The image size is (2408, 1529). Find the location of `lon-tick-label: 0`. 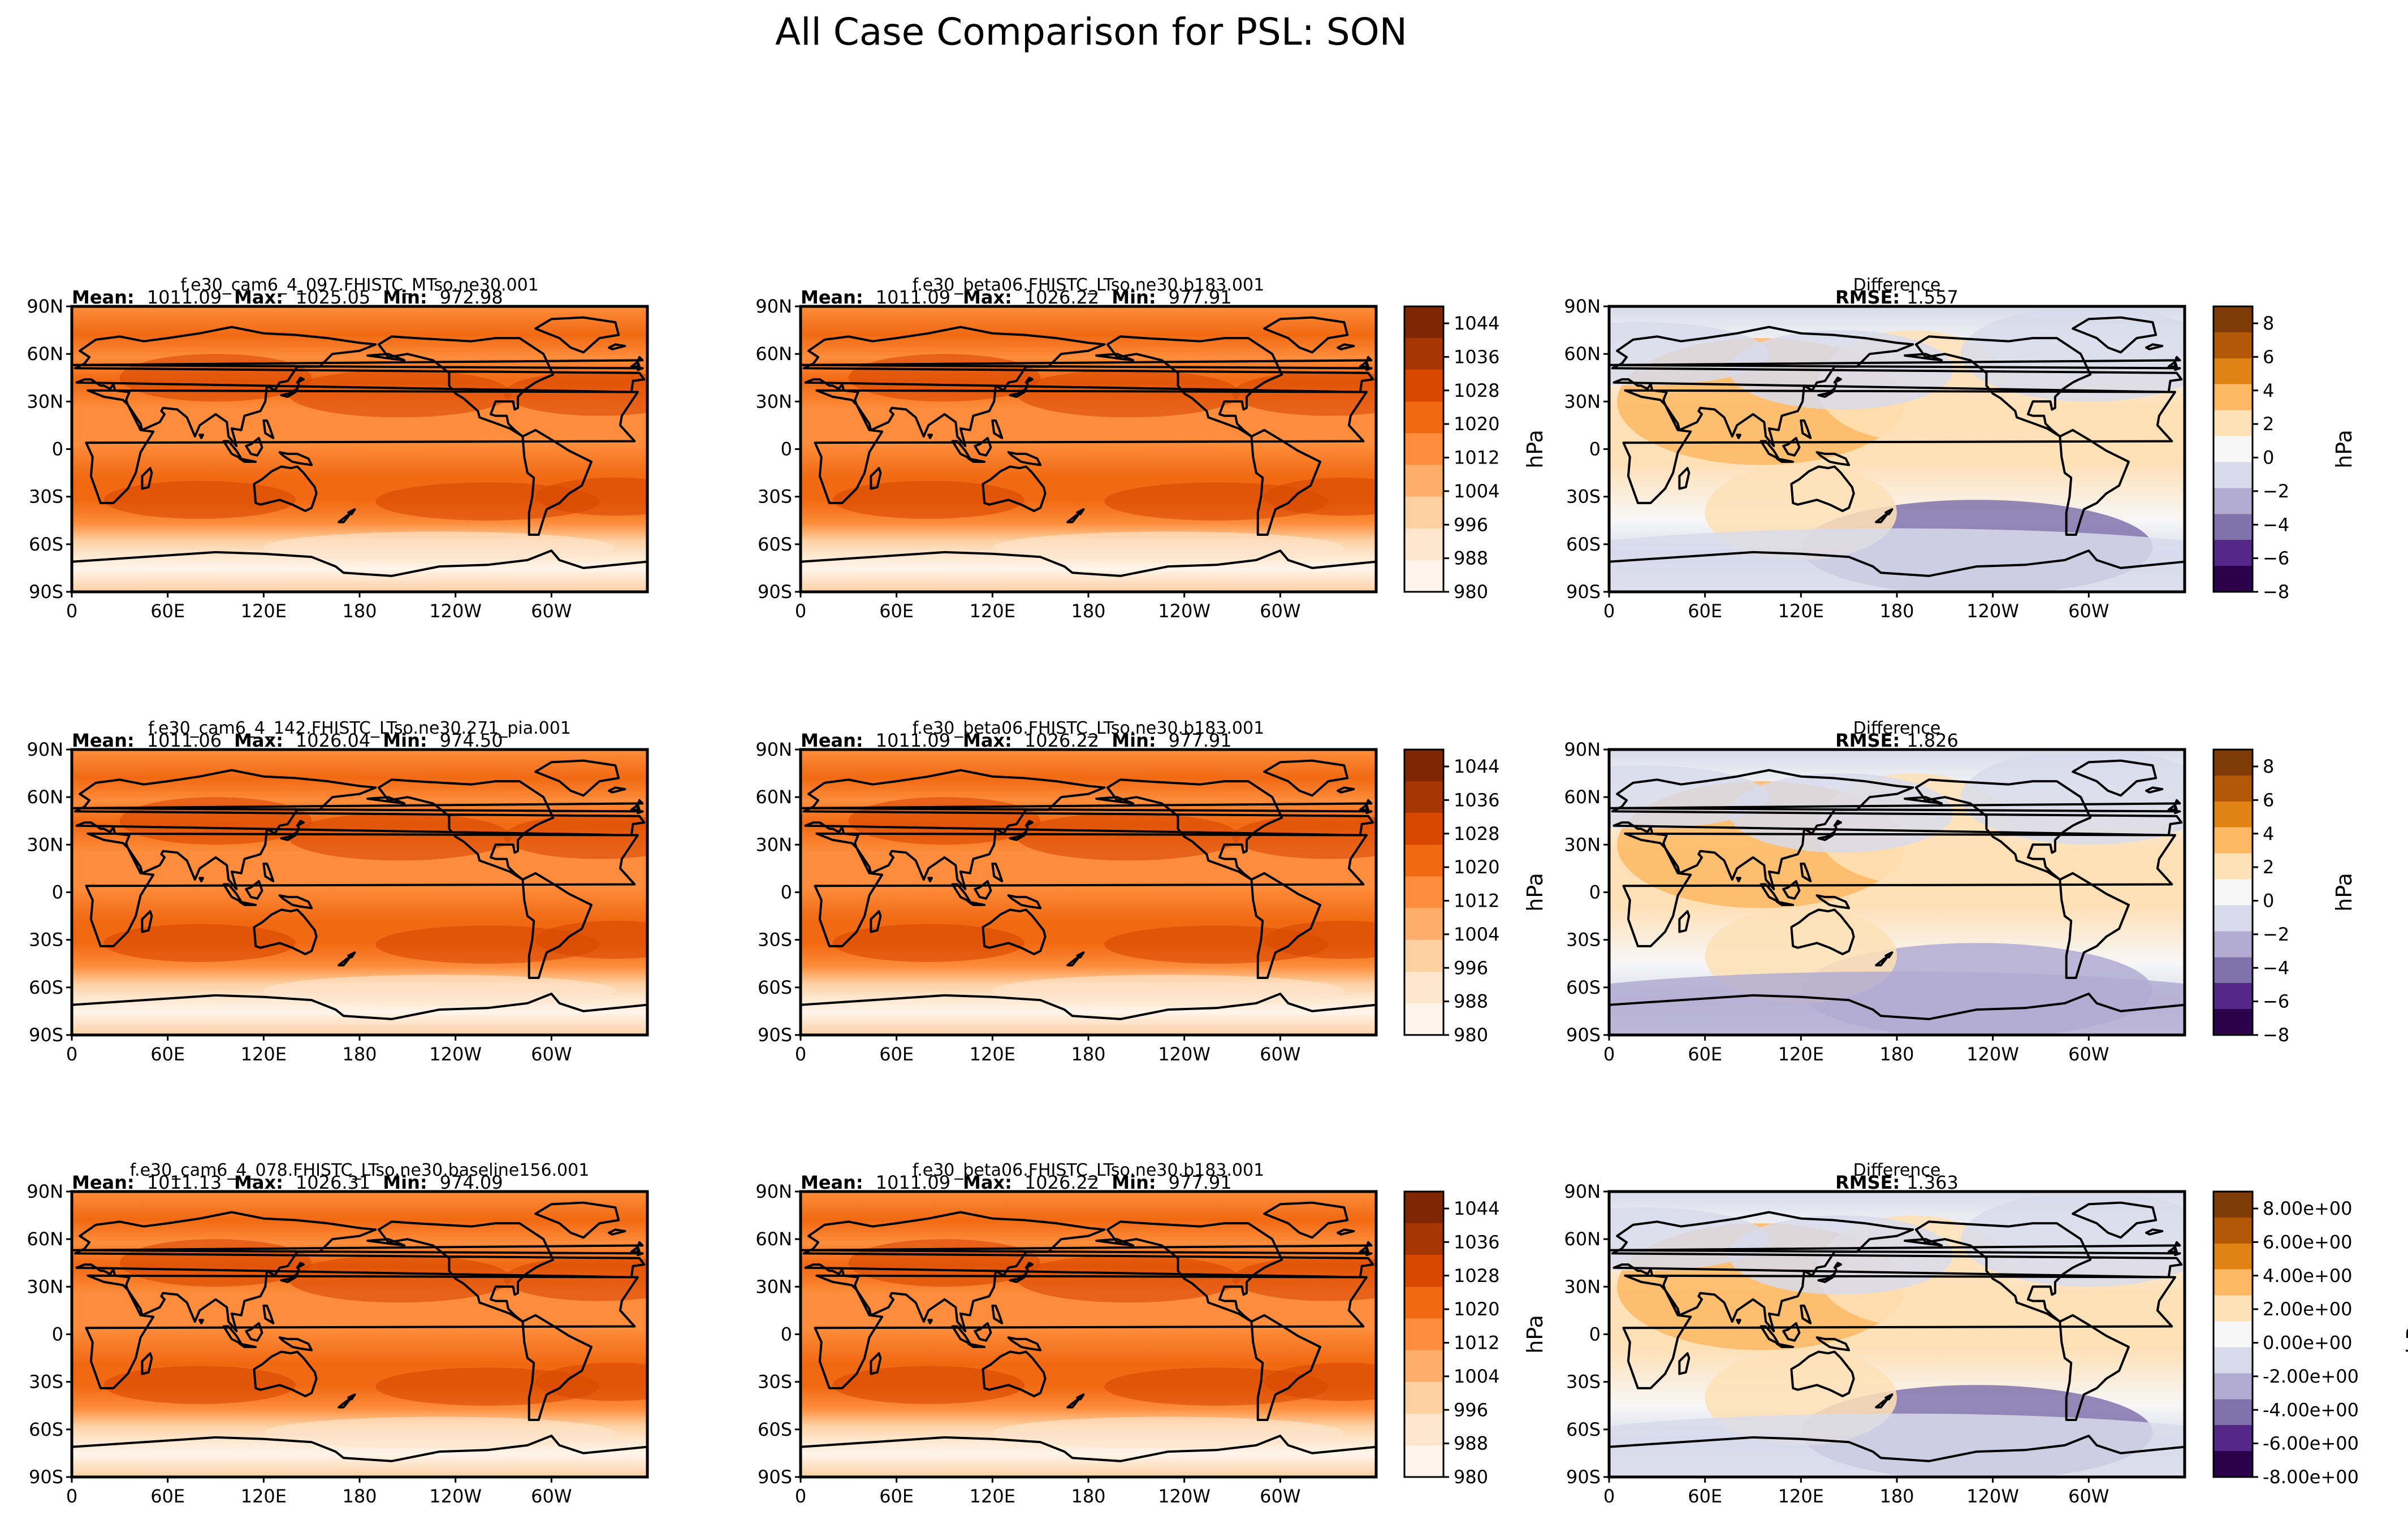

lon-tick-label: 0 is located at coordinates (1609, 1054).